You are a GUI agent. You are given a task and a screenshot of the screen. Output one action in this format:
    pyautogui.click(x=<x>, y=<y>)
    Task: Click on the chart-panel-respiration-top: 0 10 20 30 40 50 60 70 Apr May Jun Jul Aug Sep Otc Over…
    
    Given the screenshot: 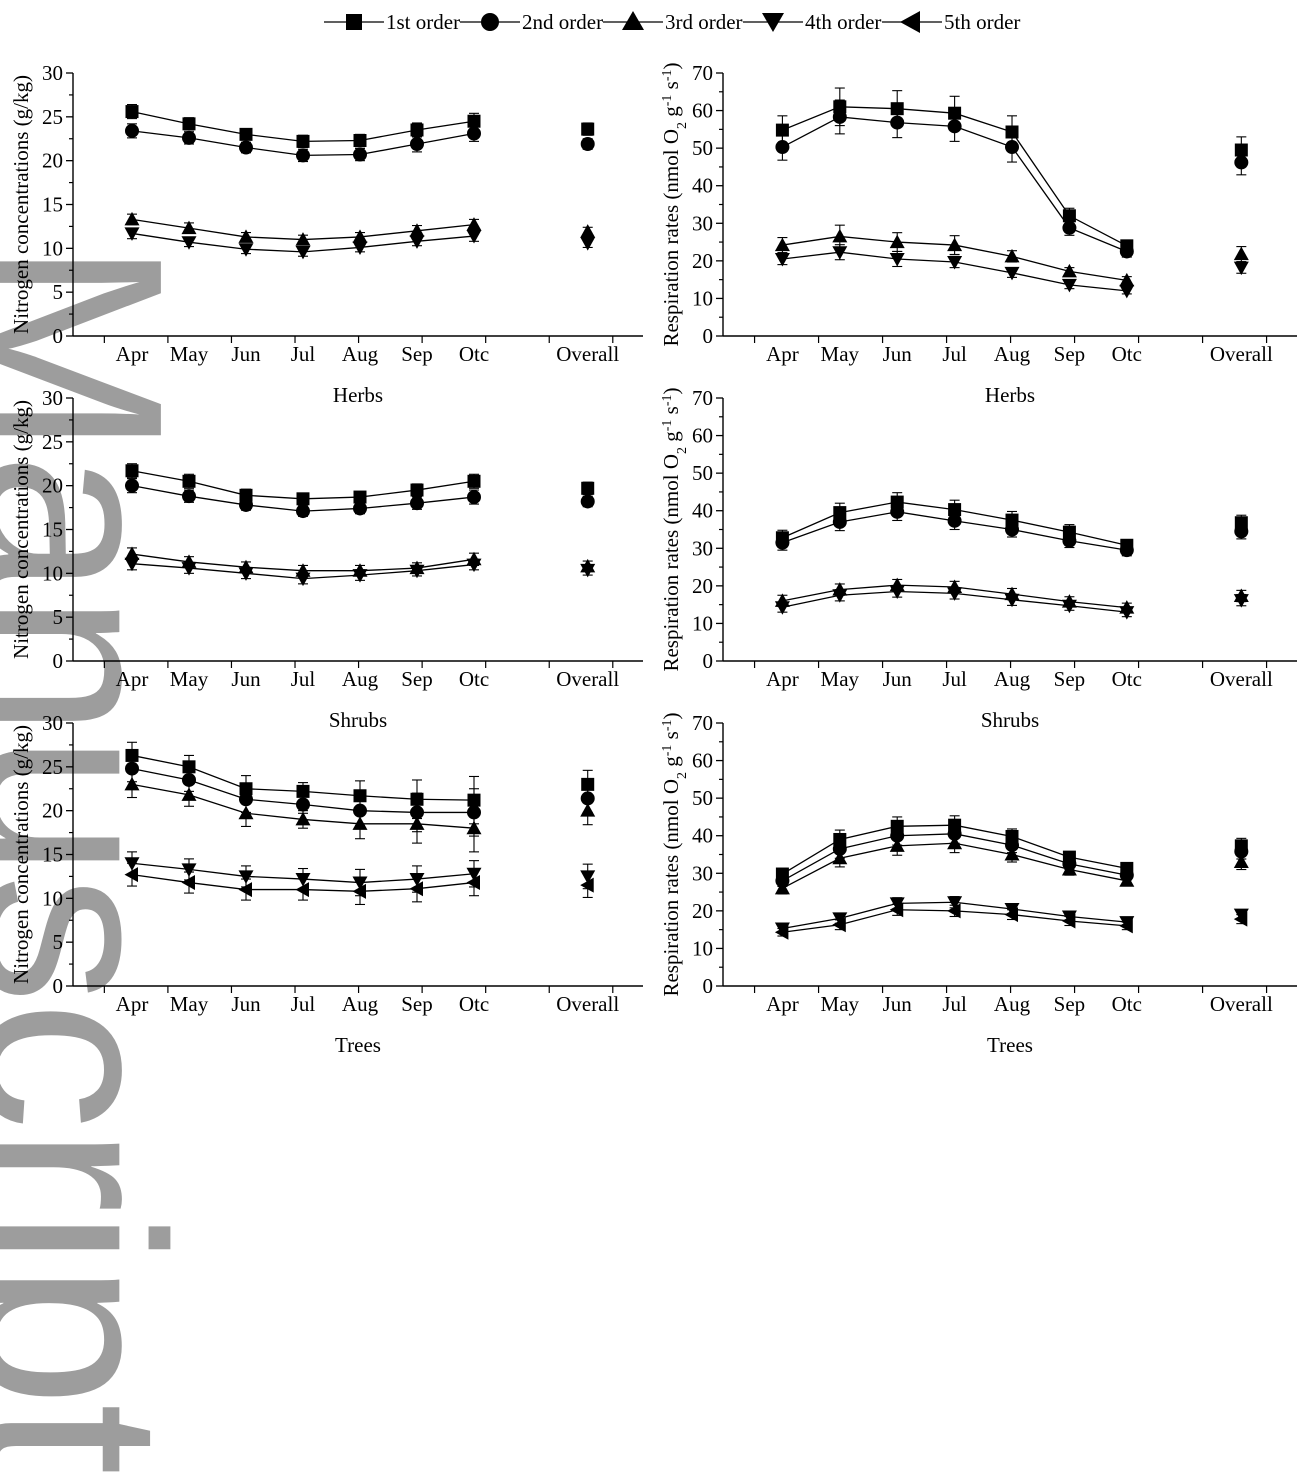 What is the action you would take?
    pyautogui.click(x=978, y=213)
    